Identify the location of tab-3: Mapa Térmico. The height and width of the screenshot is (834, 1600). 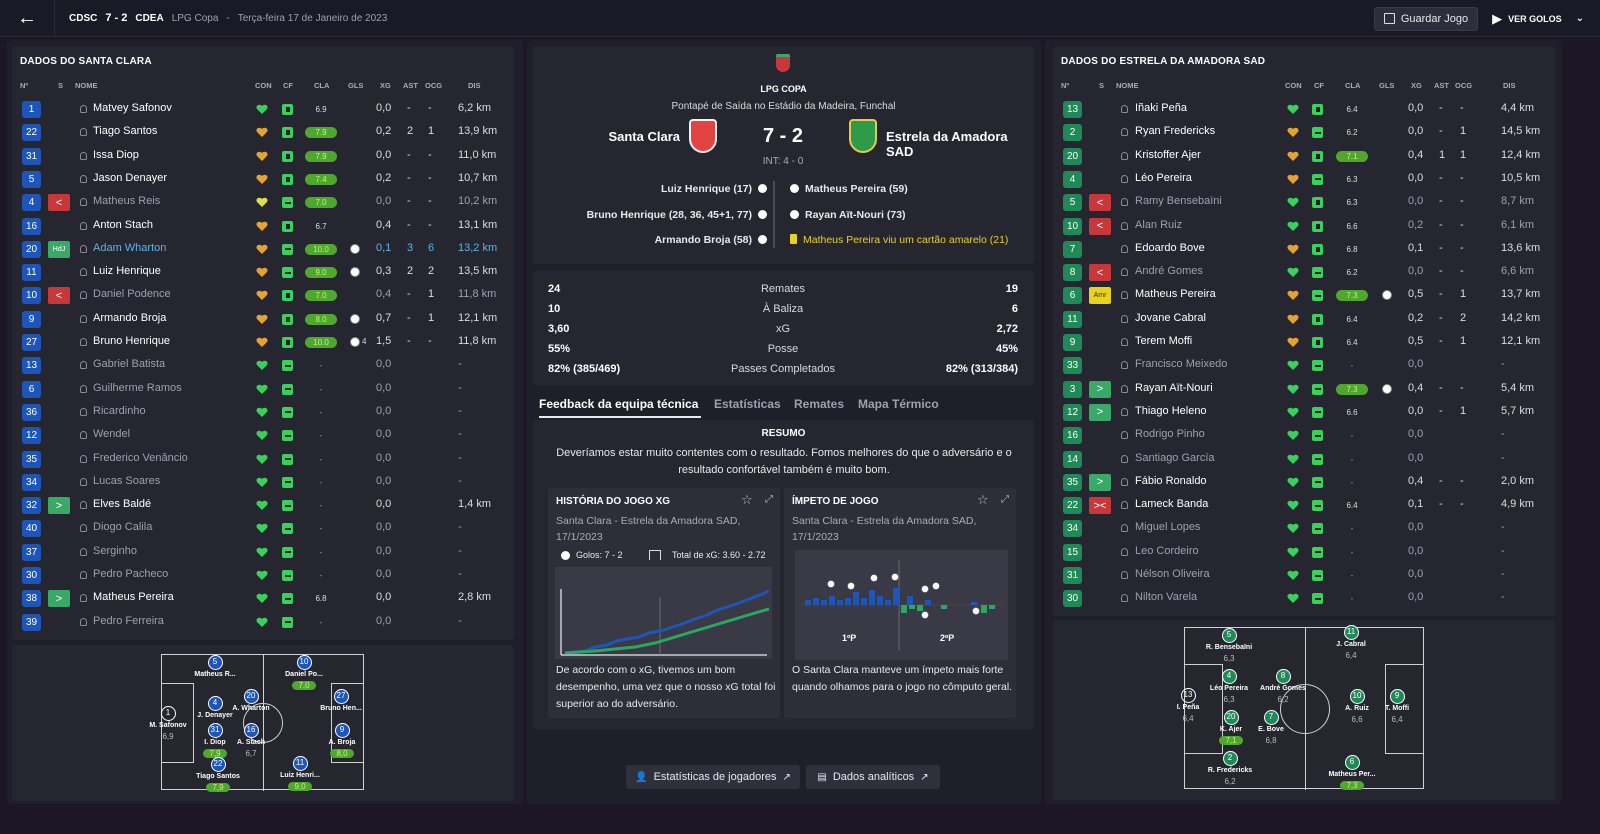
(898, 404).